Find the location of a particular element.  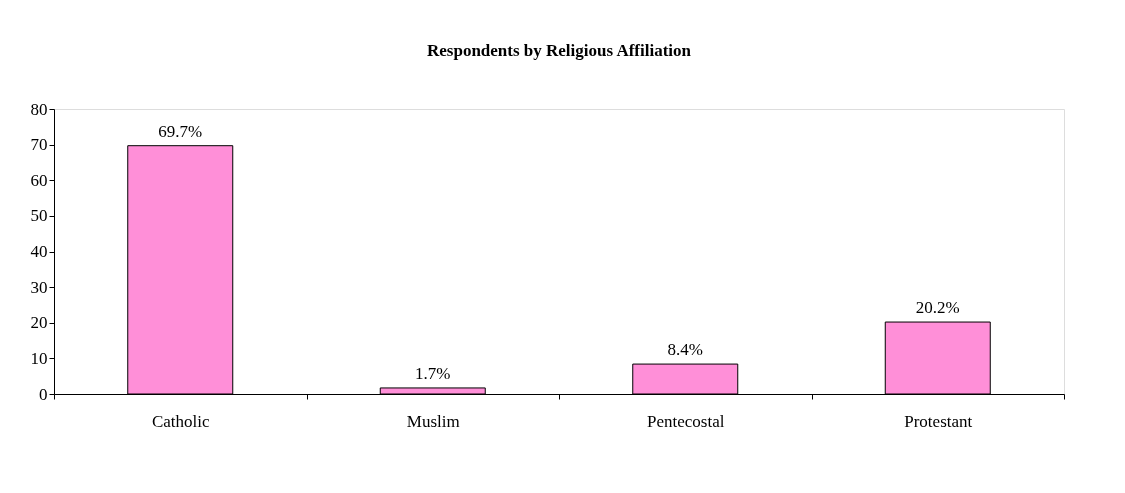

y-tick-label: 20 is located at coordinates (39, 323).